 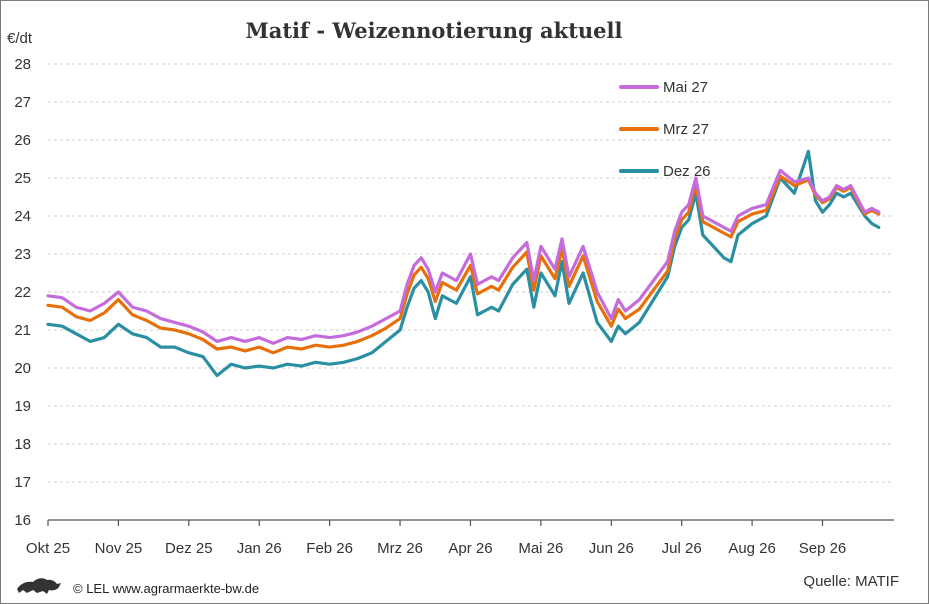 What do you see at coordinates (48, 548) in the screenshot?
I see `x-tick-label: Okt 25` at bounding box center [48, 548].